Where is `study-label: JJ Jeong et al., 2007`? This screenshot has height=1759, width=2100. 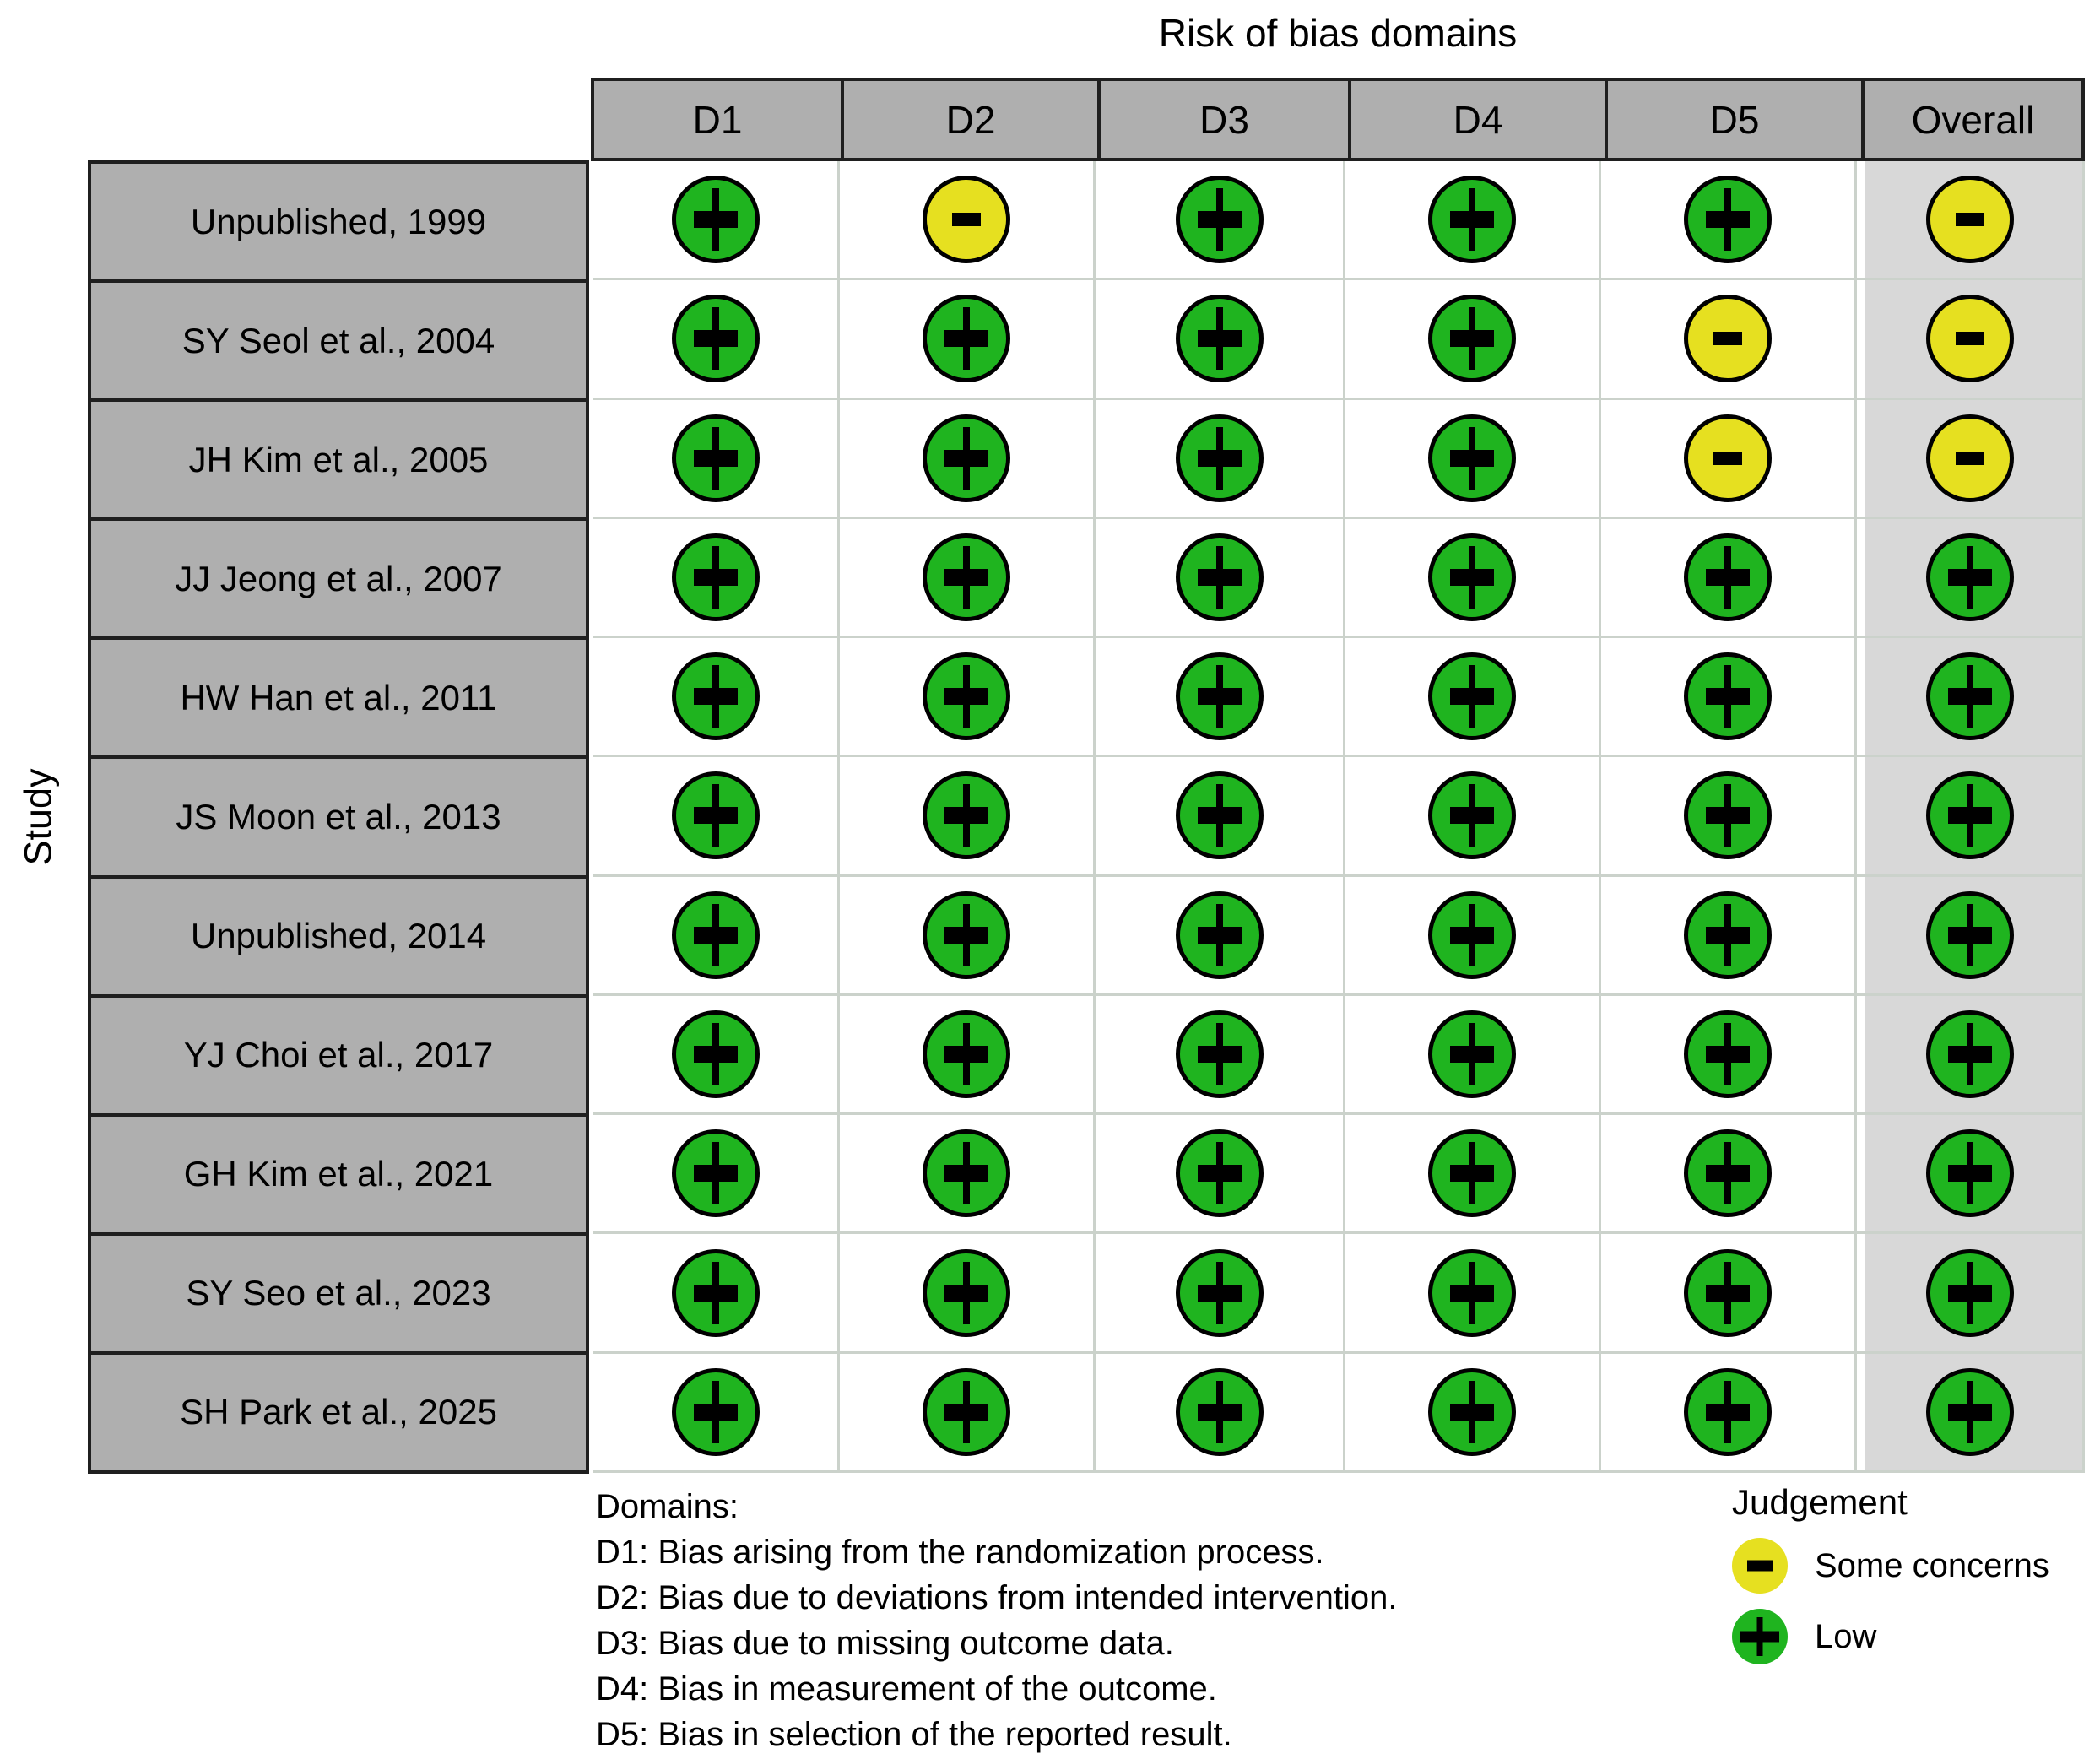 study-label: JJ Jeong et al., 2007 is located at coordinates (338, 579).